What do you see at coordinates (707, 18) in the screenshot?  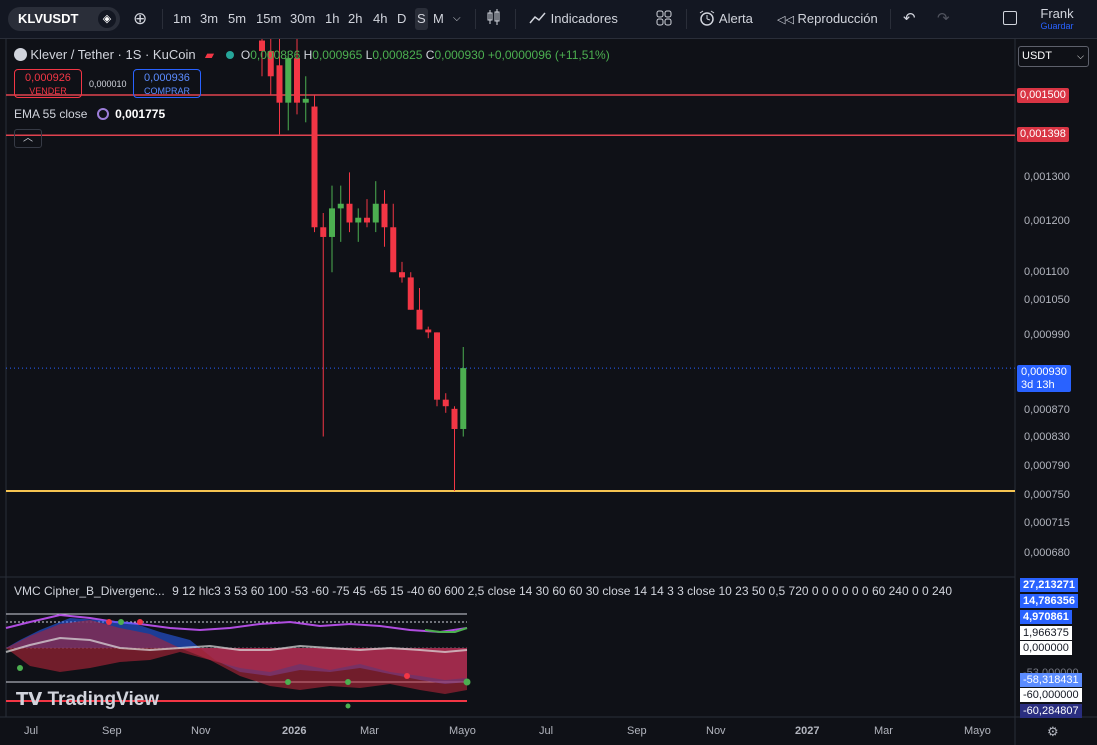 I see `alarm-clock-icon` at bounding box center [707, 18].